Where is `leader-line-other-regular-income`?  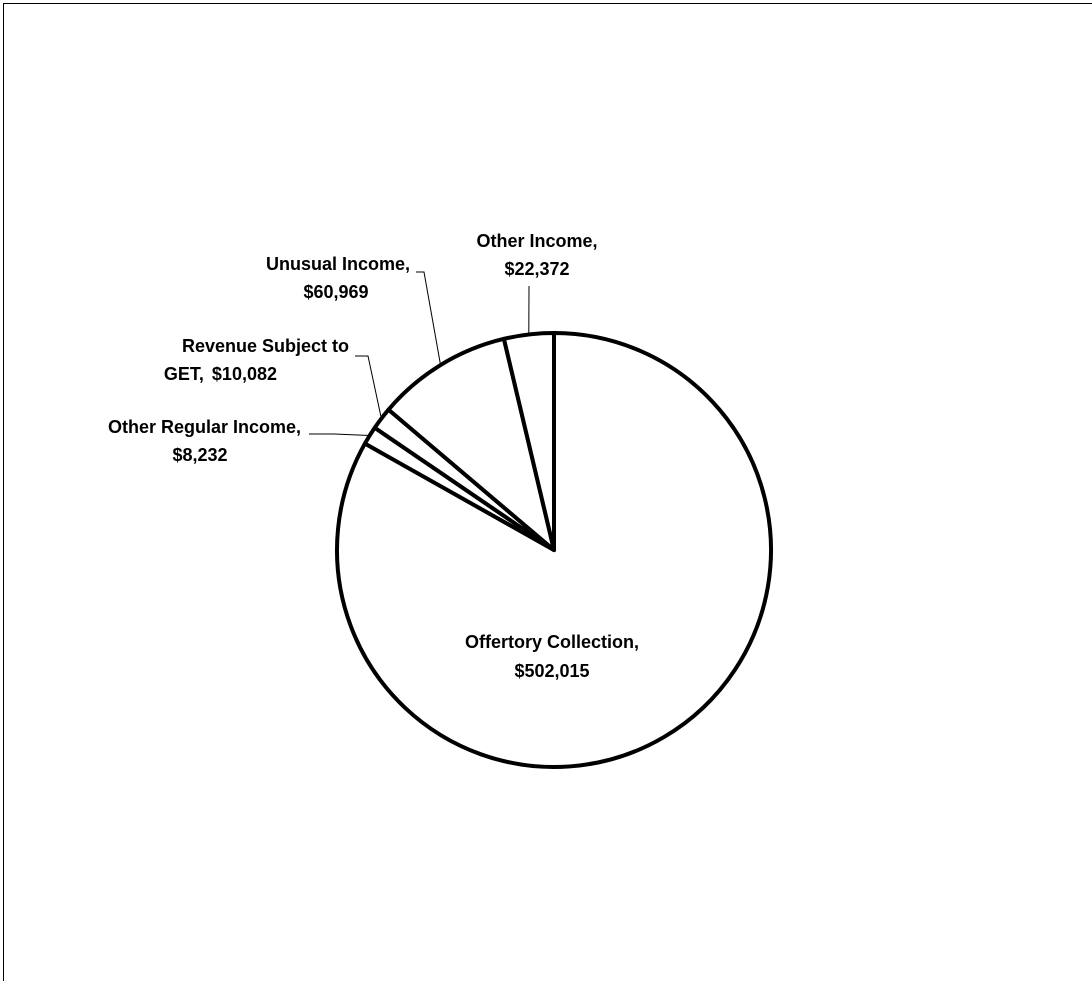
leader-line-other-regular-income is located at coordinates (339, 435).